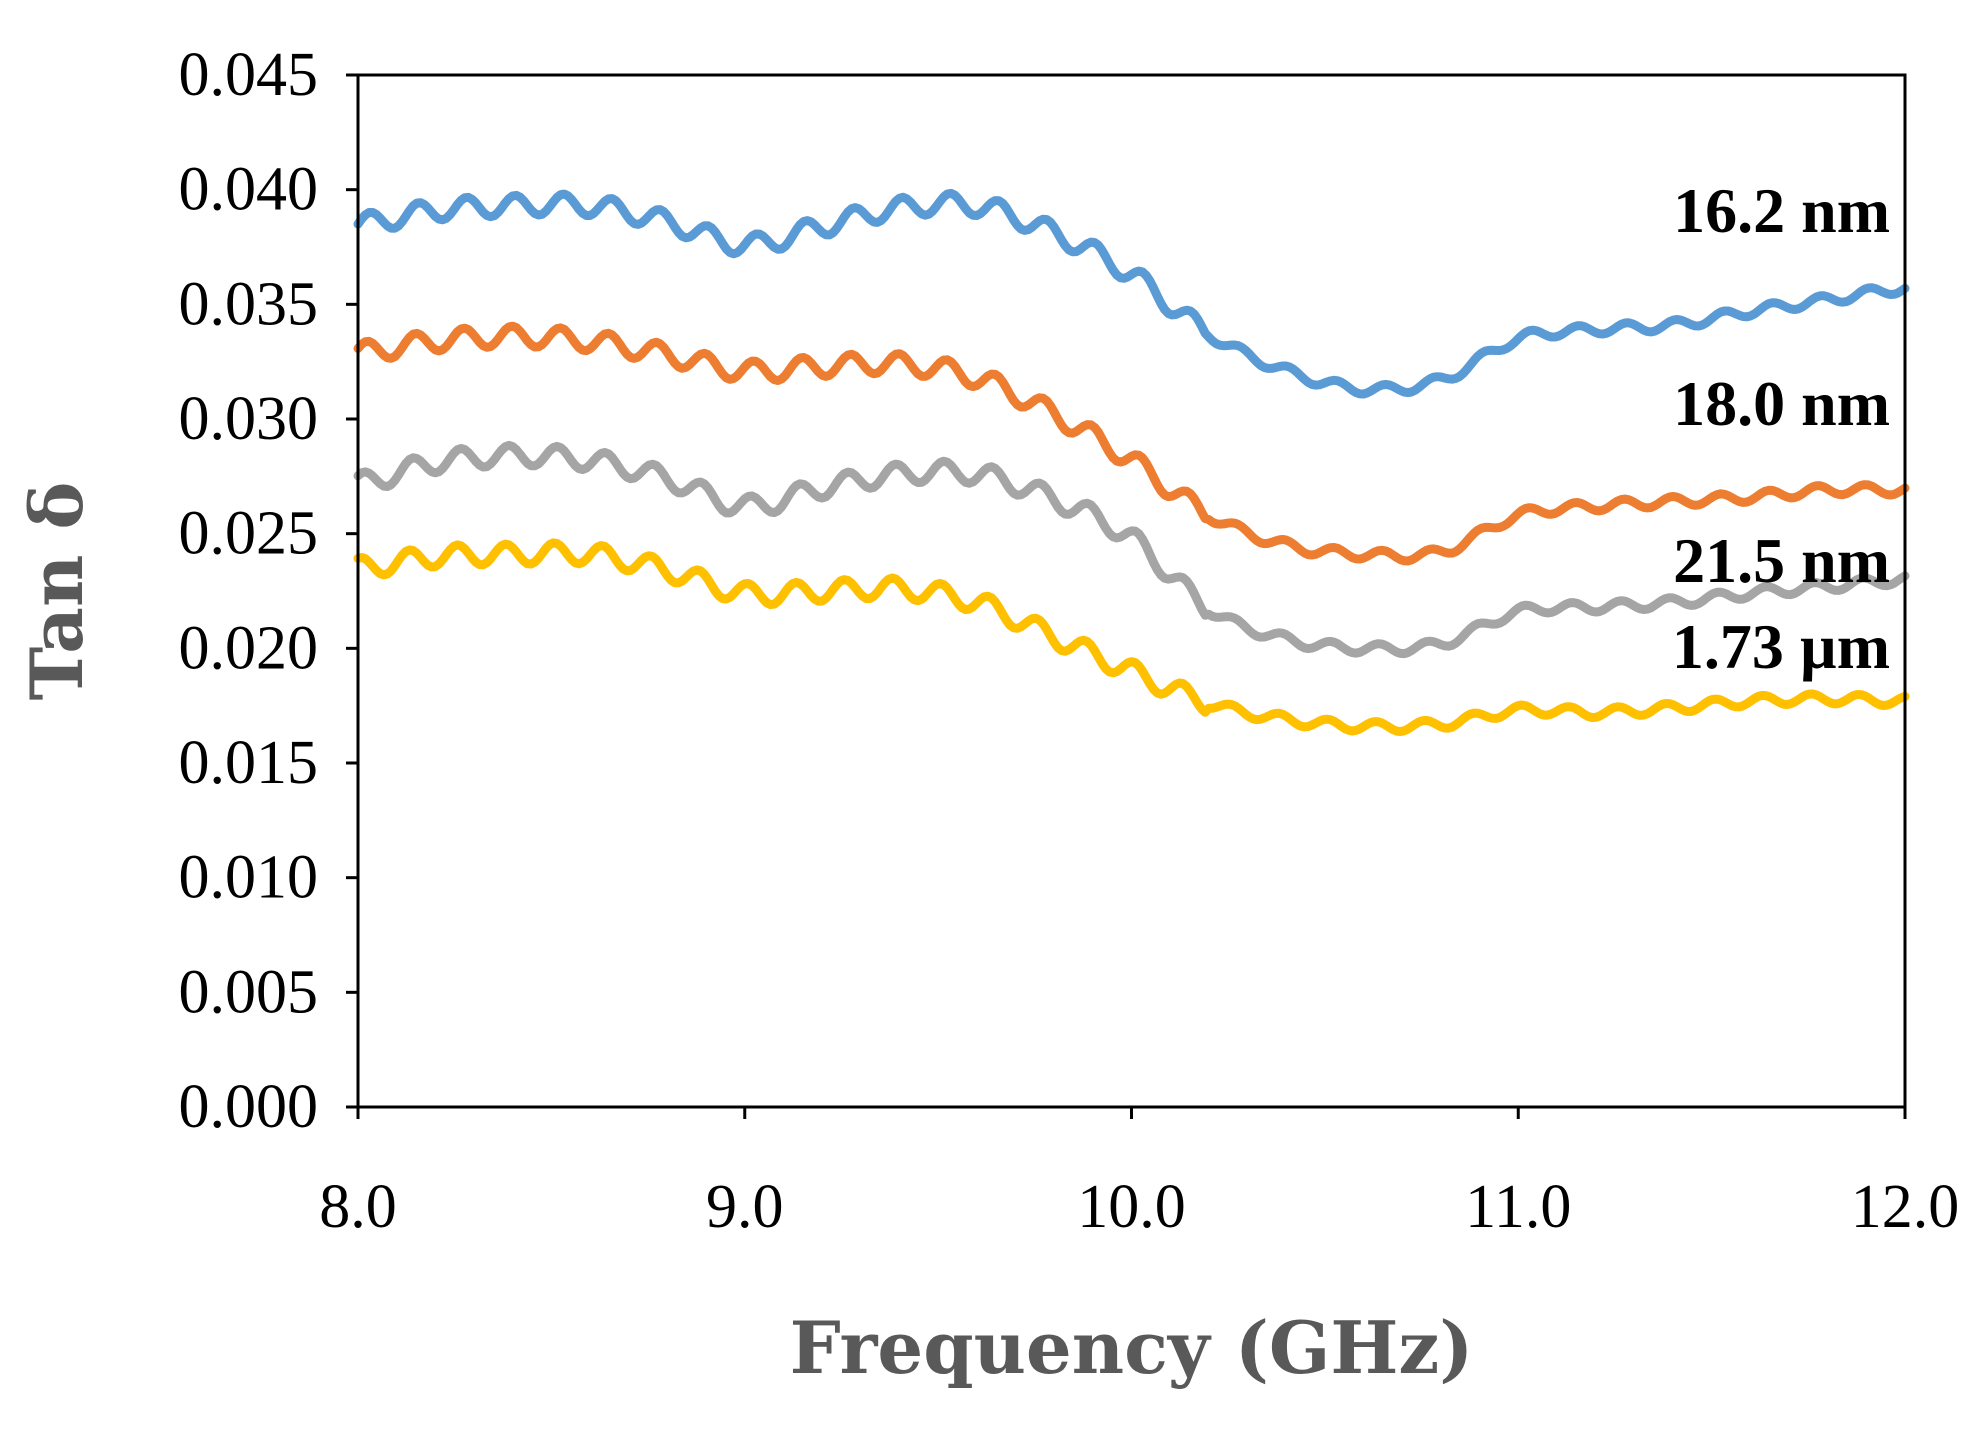  I want to click on x-tick-label: 10.0, so click(1131, 1207).